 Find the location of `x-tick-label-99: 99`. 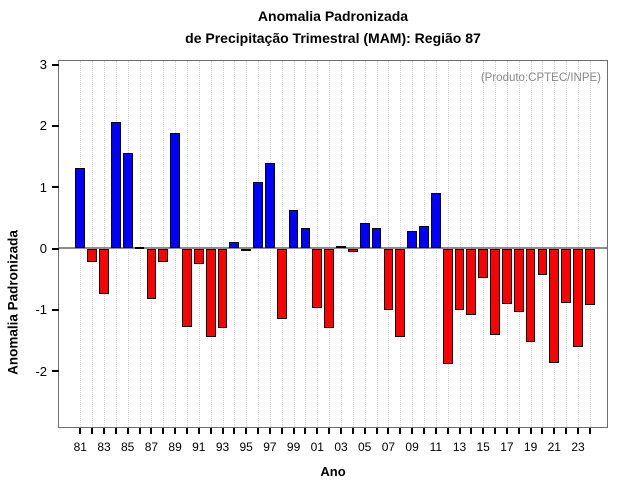

x-tick-label-99: 99 is located at coordinates (293, 447).